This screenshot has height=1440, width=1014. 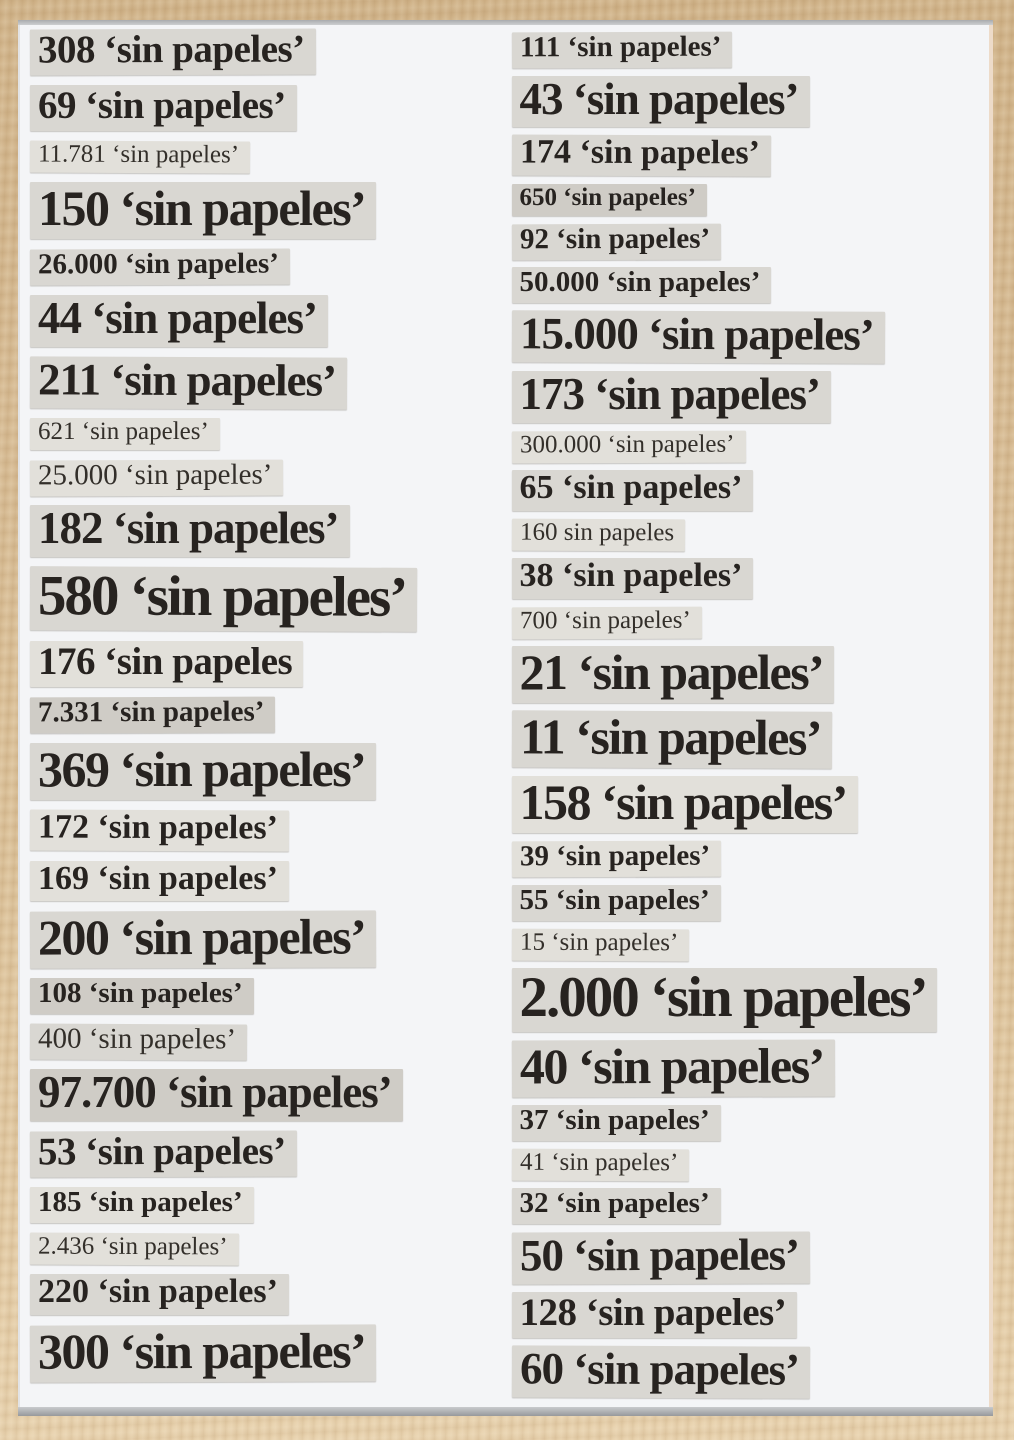 I want to click on clipping-headline-text: 44 ‘sin papeles’, so click(x=178, y=317).